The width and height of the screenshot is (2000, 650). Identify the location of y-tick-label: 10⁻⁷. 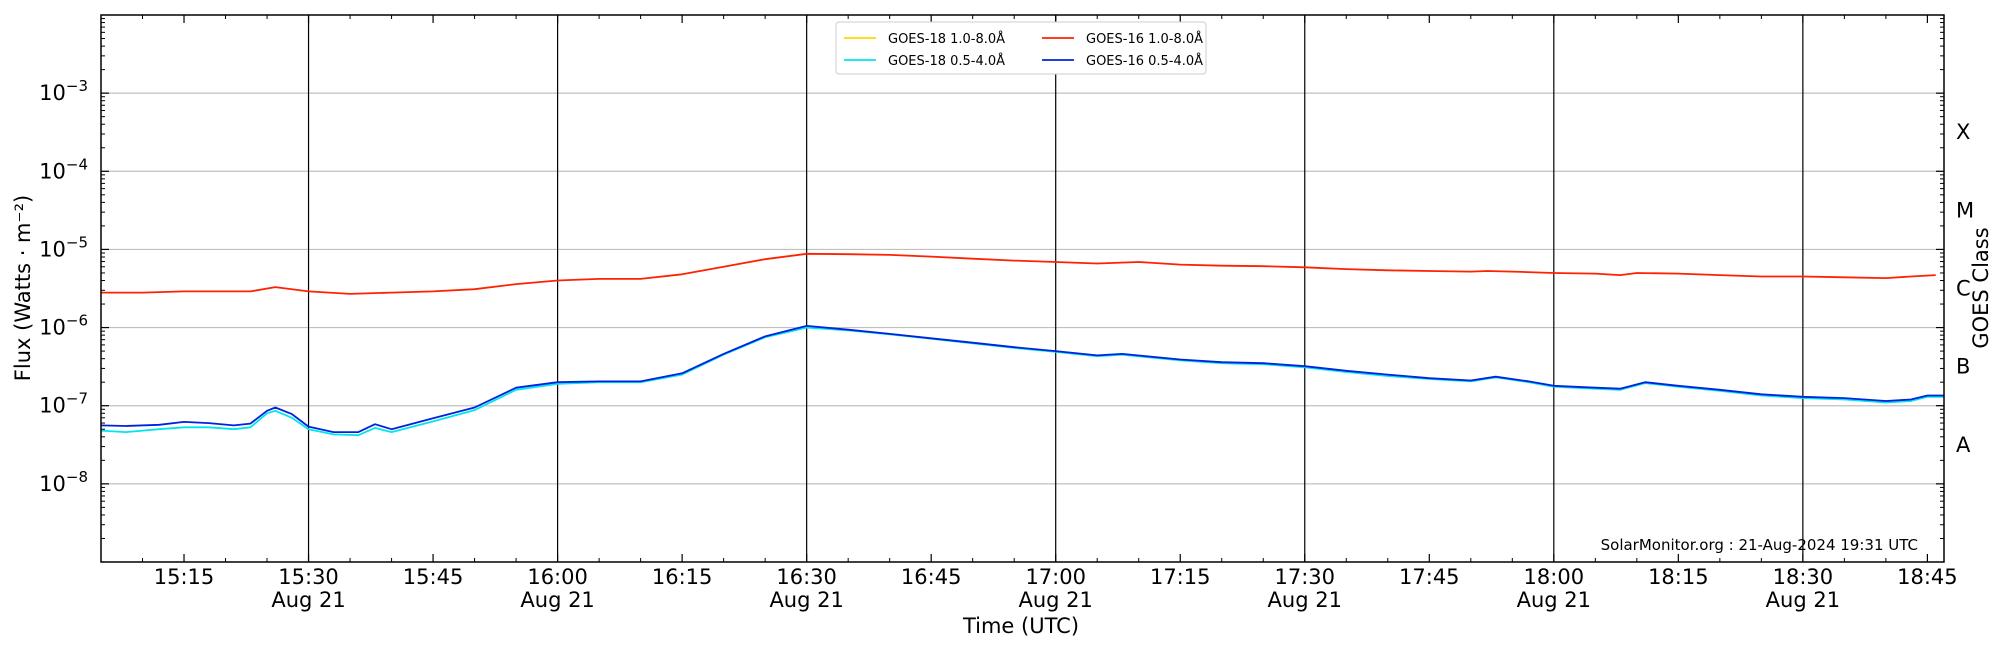
(63, 404).